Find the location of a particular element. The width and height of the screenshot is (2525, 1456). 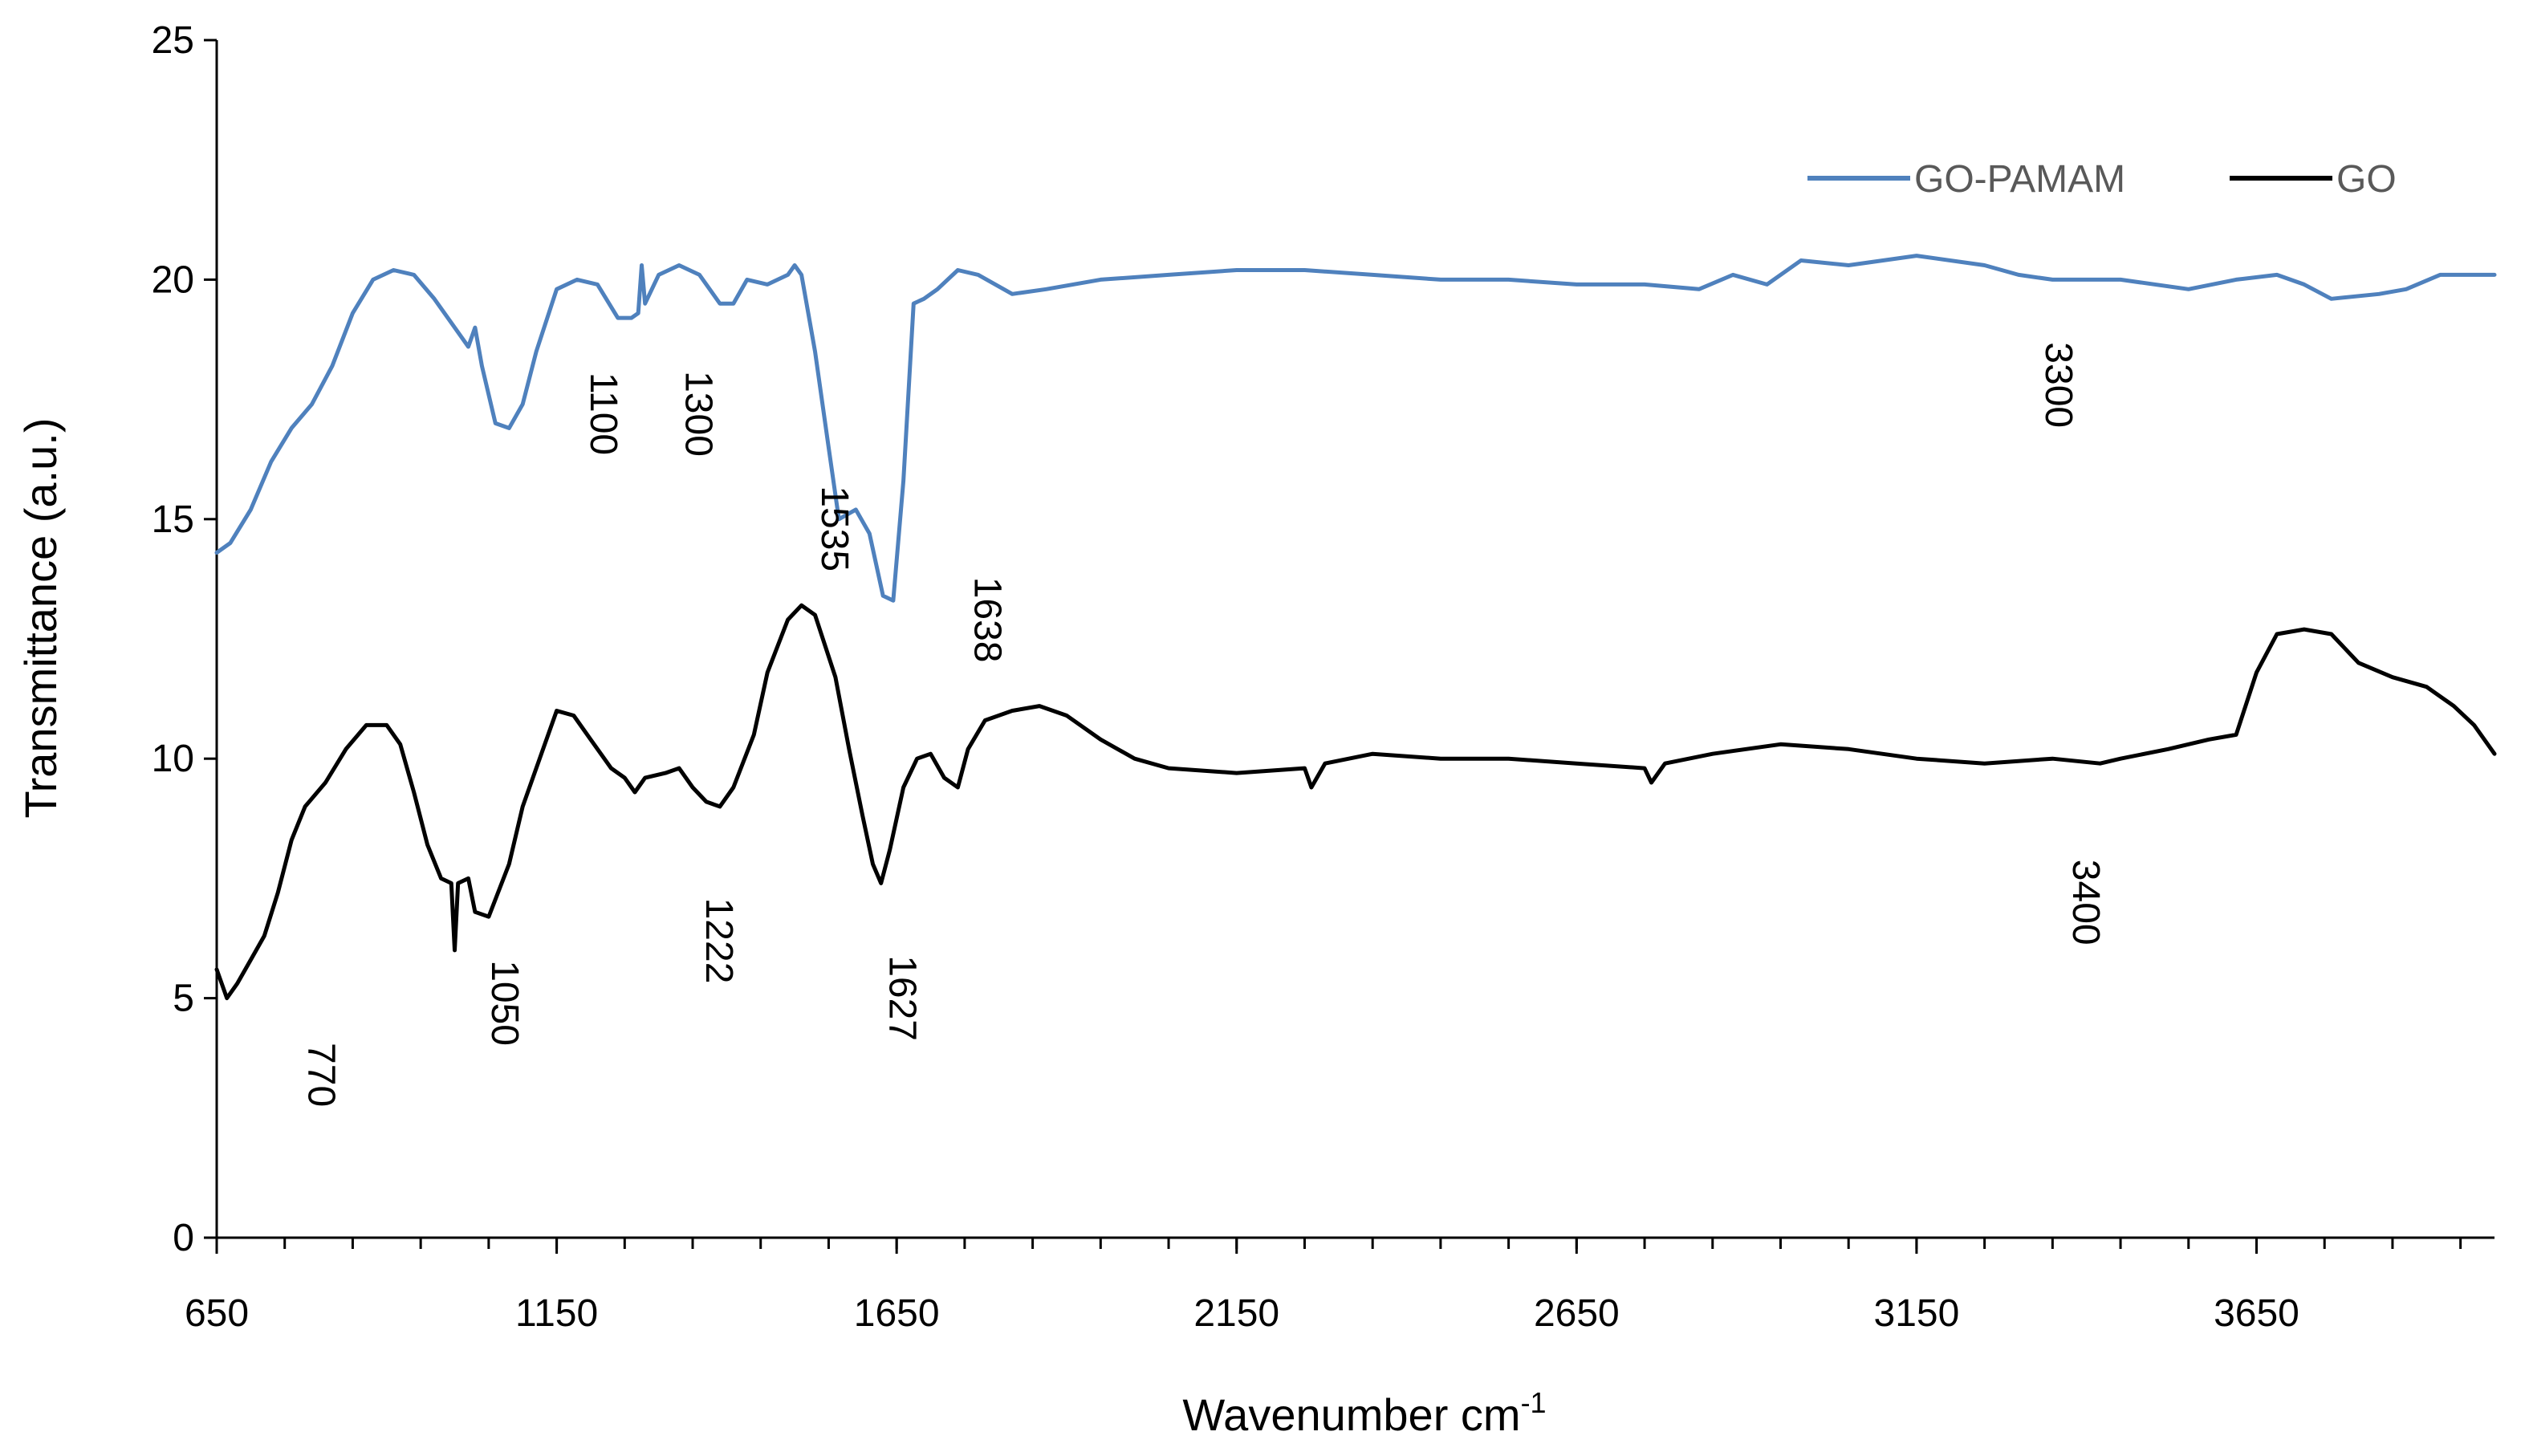

x-tick-label: 3650 is located at coordinates (2256, 1314).